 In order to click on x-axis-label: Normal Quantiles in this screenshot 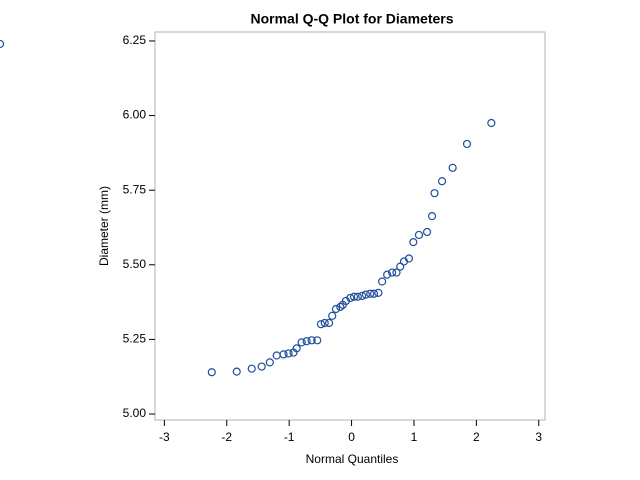, I will do `click(352, 459)`.